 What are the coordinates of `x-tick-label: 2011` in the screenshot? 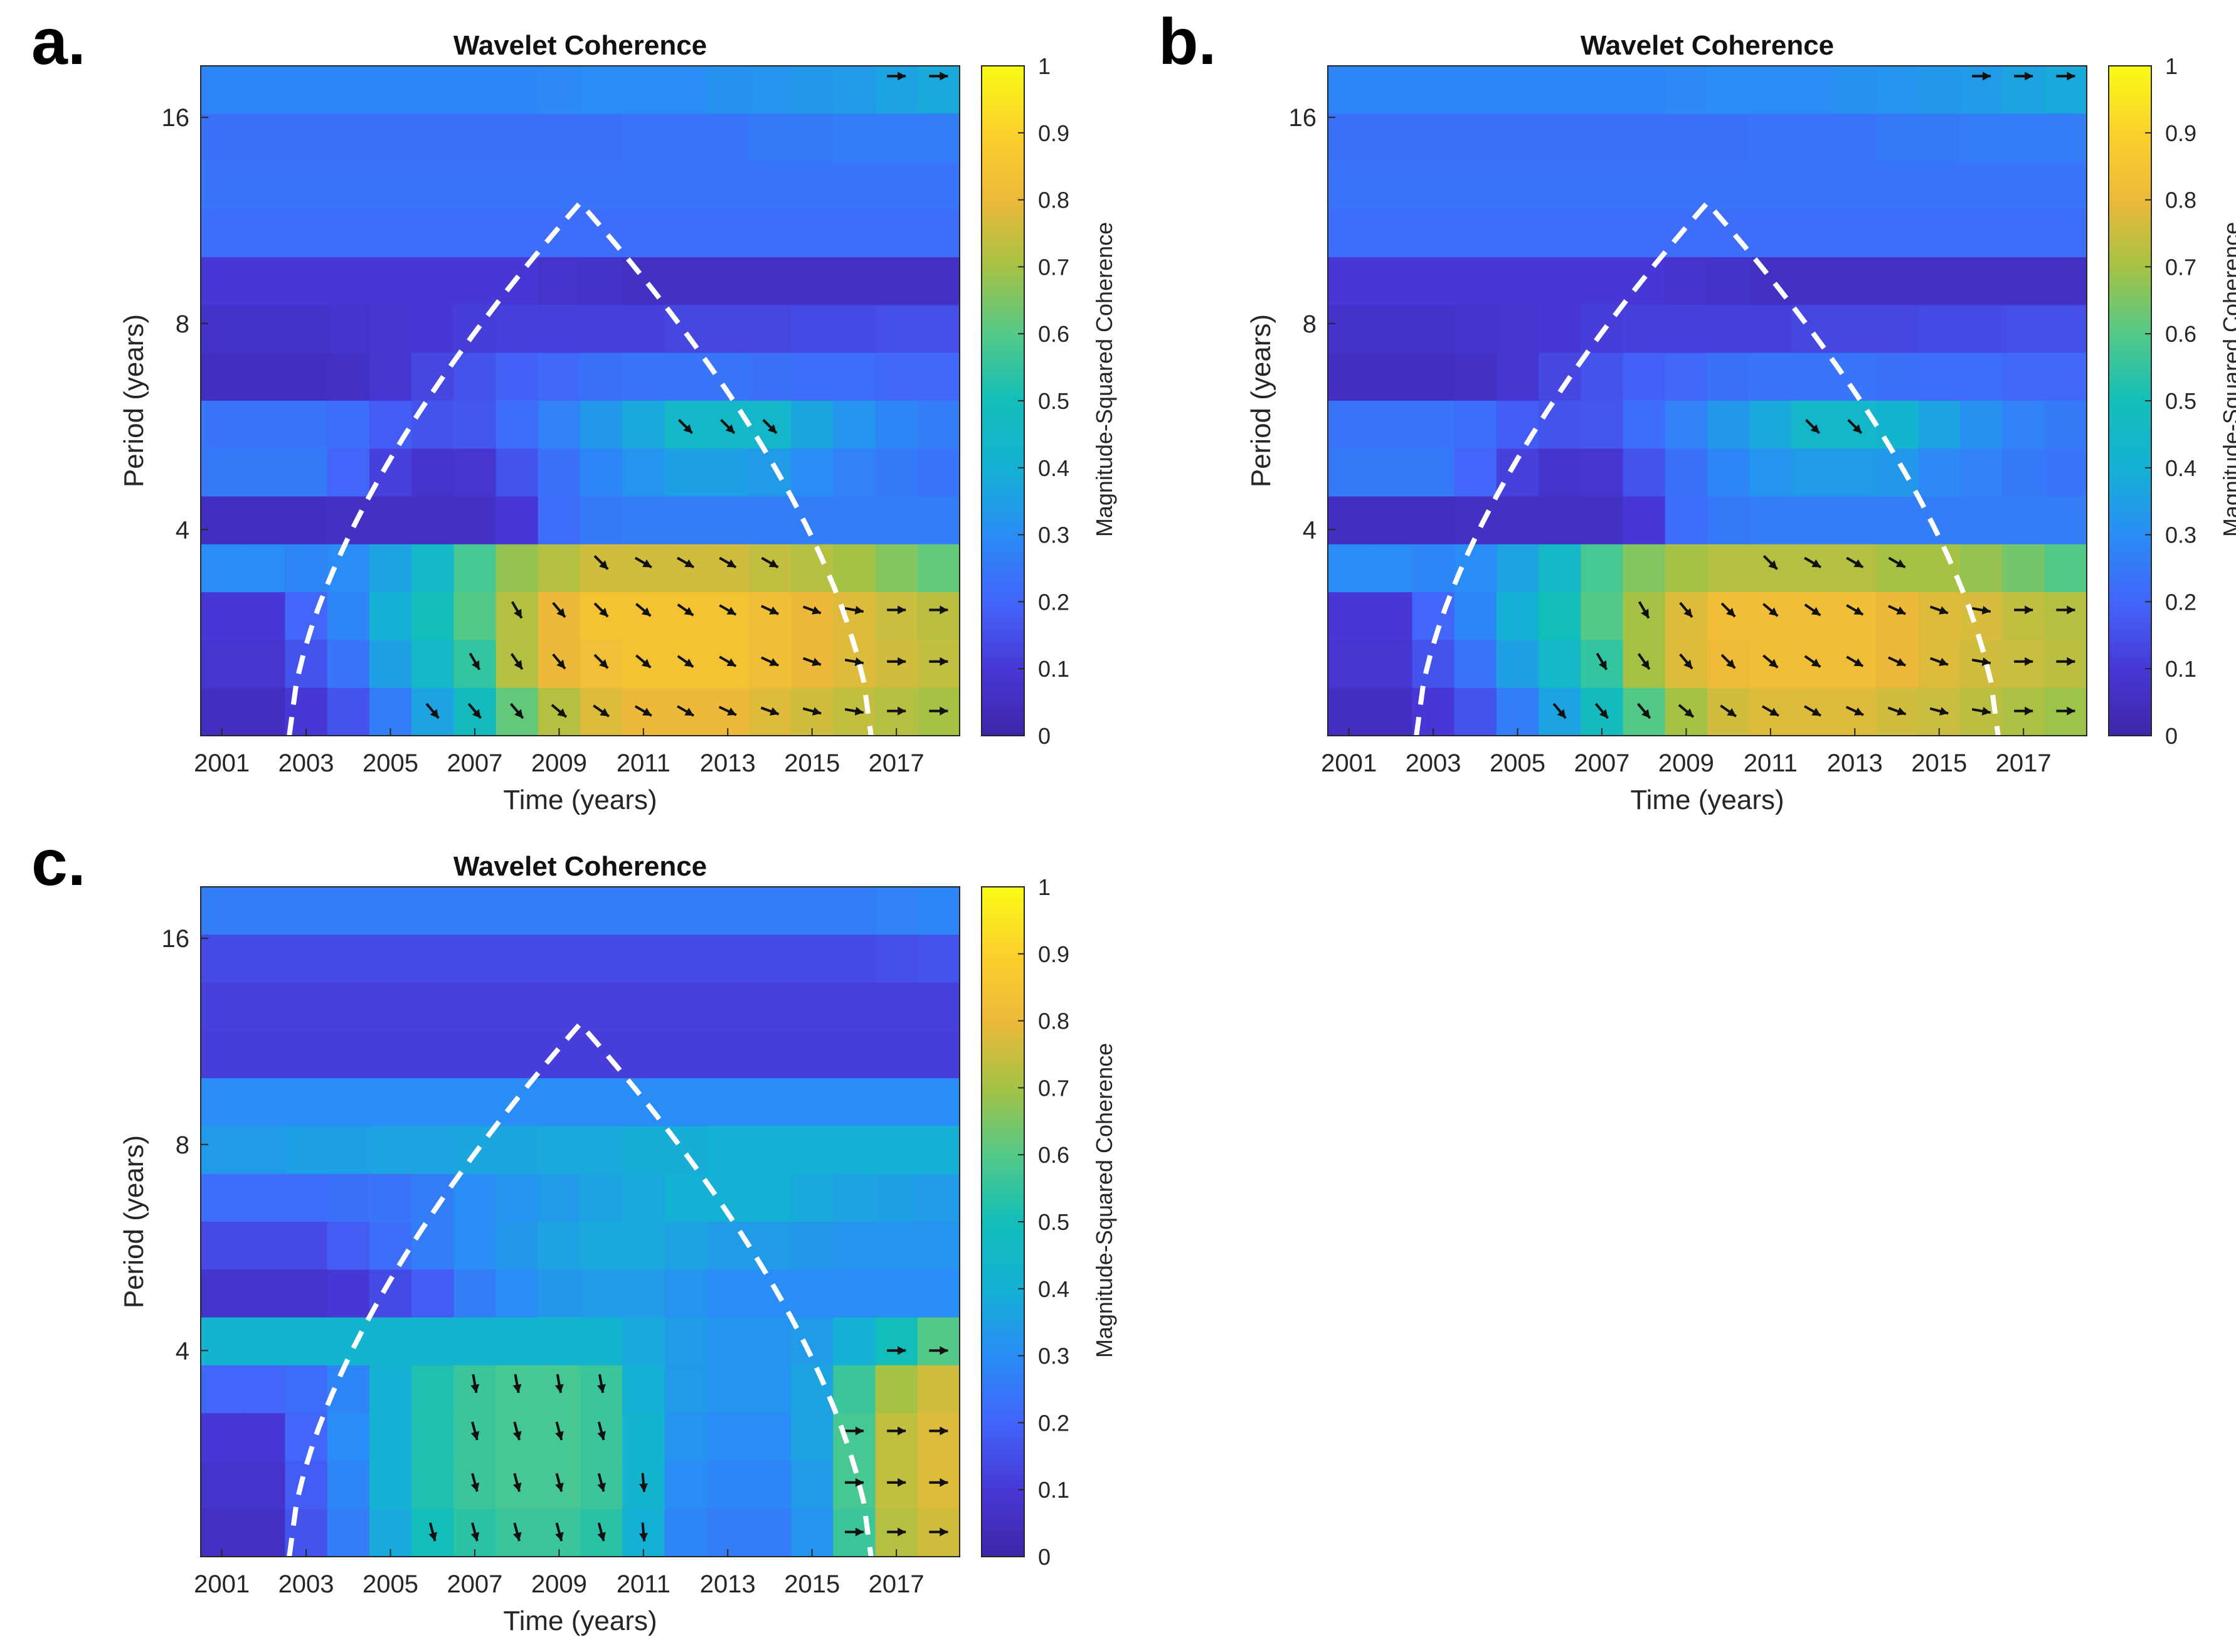 It's located at (1771, 763).